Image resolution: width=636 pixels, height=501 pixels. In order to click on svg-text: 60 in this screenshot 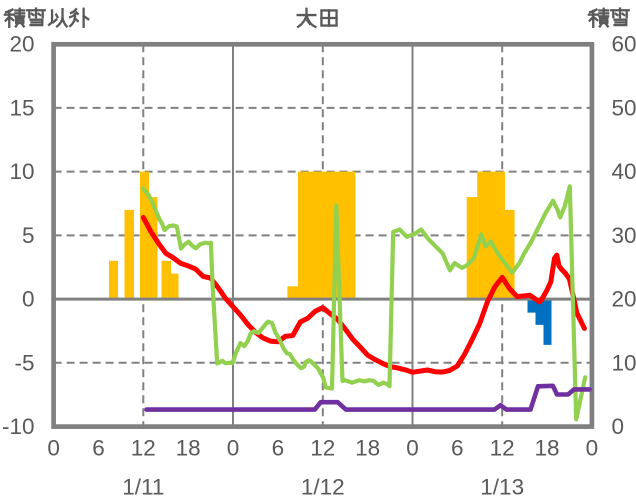, I will do `click(624, 44)`.